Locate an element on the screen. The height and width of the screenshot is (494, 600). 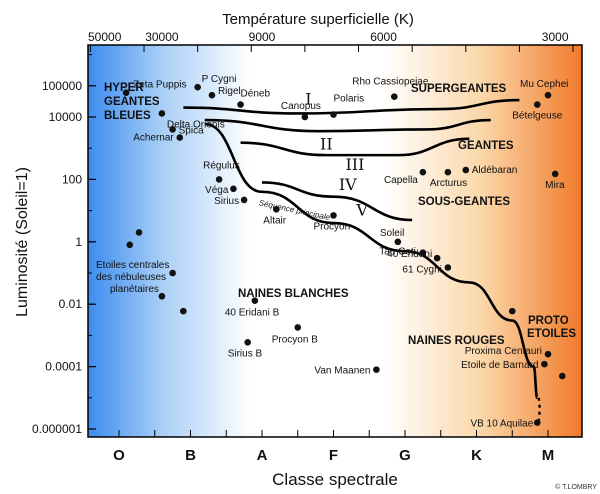
star-label-van-maanen: Van Maanen is located at coordinates (342, 371).